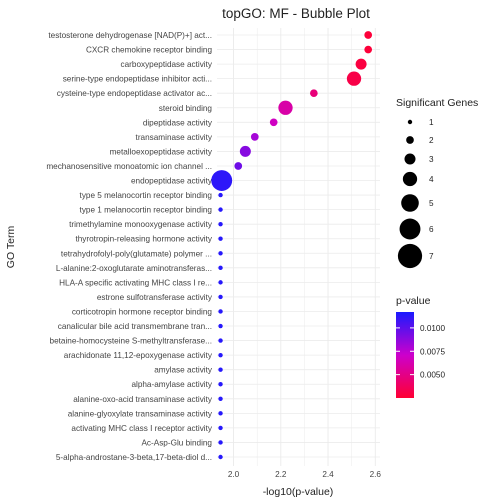 This screenshot has width=504, height=504. Describe the element at coordinates (431, 229) in the screenshot. I see `size-legend-label: 6` at that location.